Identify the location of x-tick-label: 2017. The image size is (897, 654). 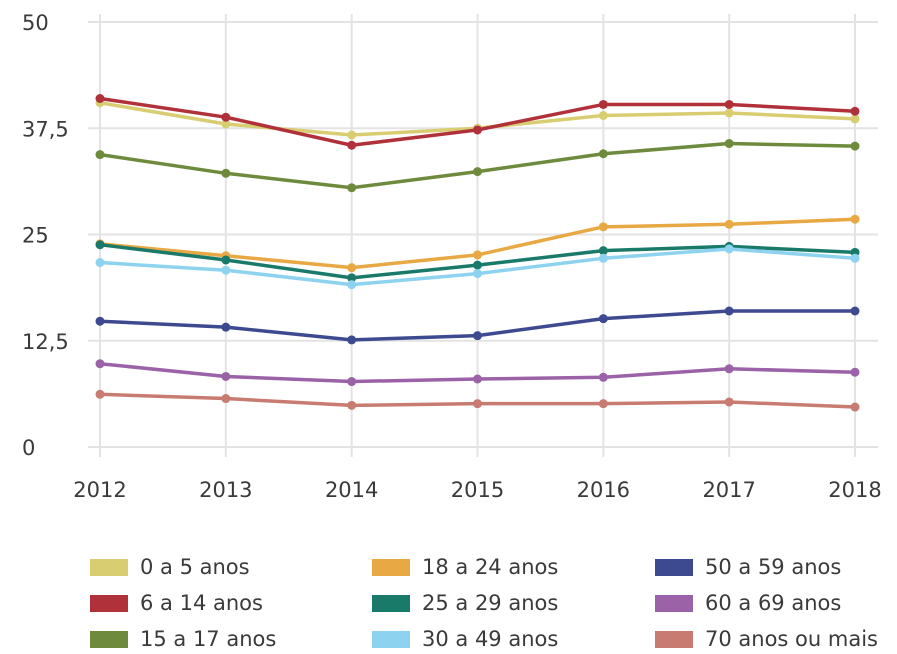
(728, 490).